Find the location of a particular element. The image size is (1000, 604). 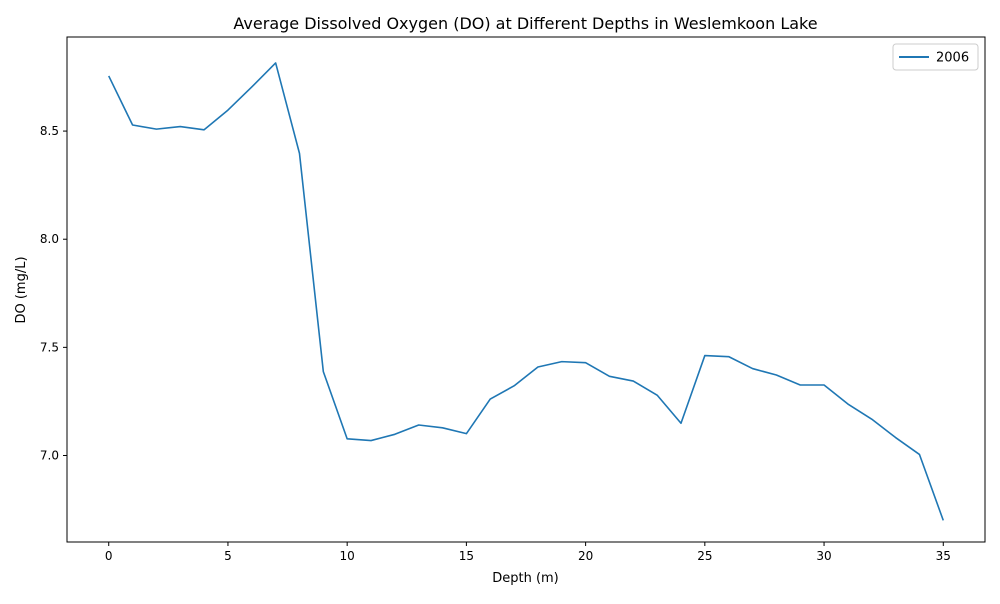

x-tick-label: 20 is located at coordinates (585, 556).